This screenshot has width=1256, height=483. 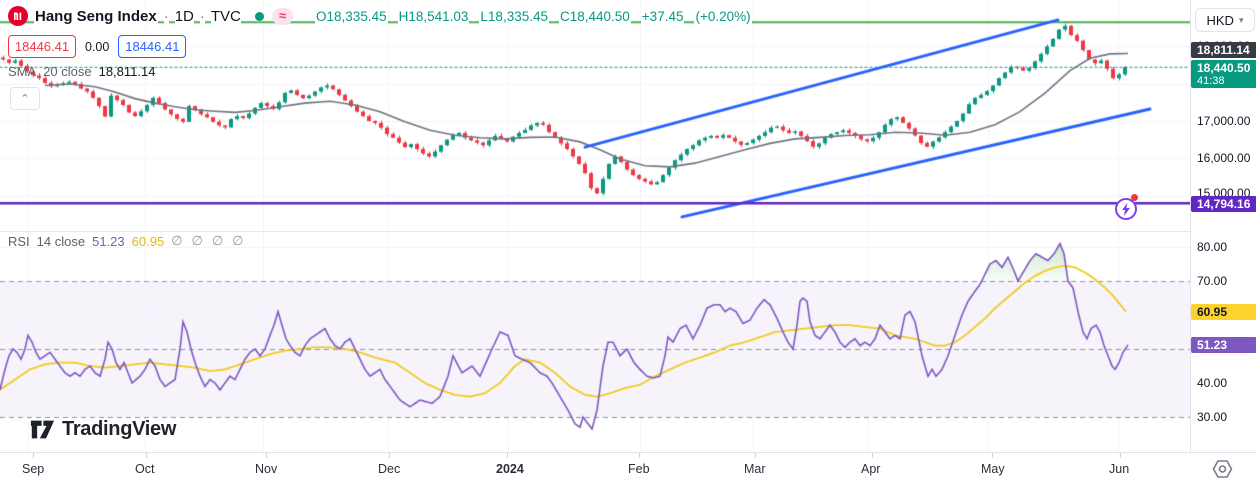 What do you see at coordinates (755, 469) in the screenshot?
I see `time-axis-label: Mar` at bounding box center [755, 469].